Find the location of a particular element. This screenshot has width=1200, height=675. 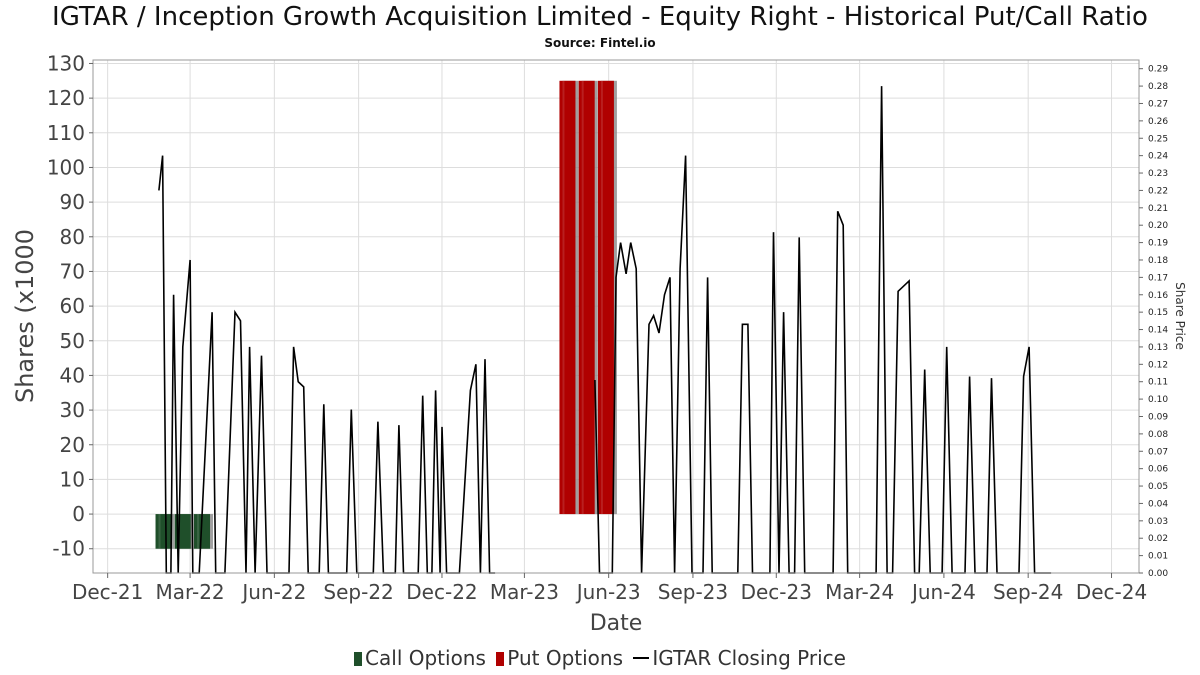

y2-tick-label: 0.08 is located at coordinates (1158, 435).